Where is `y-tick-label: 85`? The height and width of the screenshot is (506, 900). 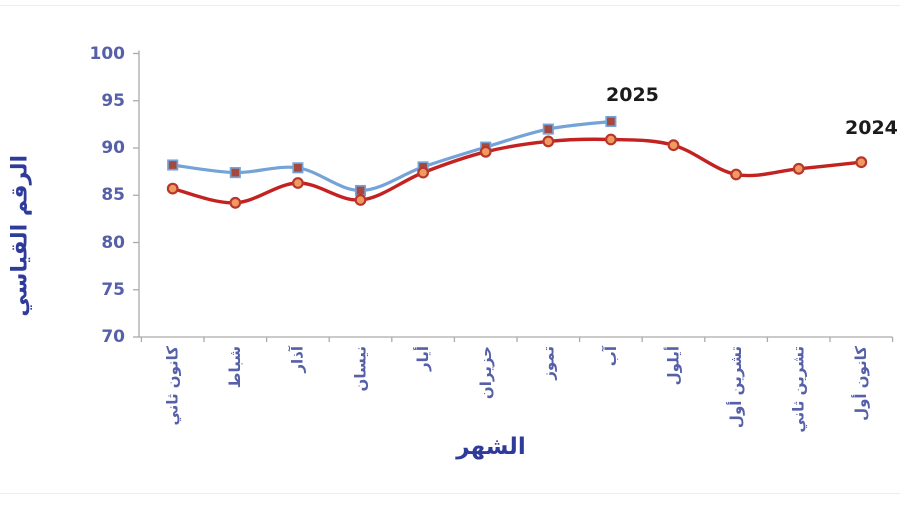 y-tick-label: 85 is located at coordinates (113, 195).